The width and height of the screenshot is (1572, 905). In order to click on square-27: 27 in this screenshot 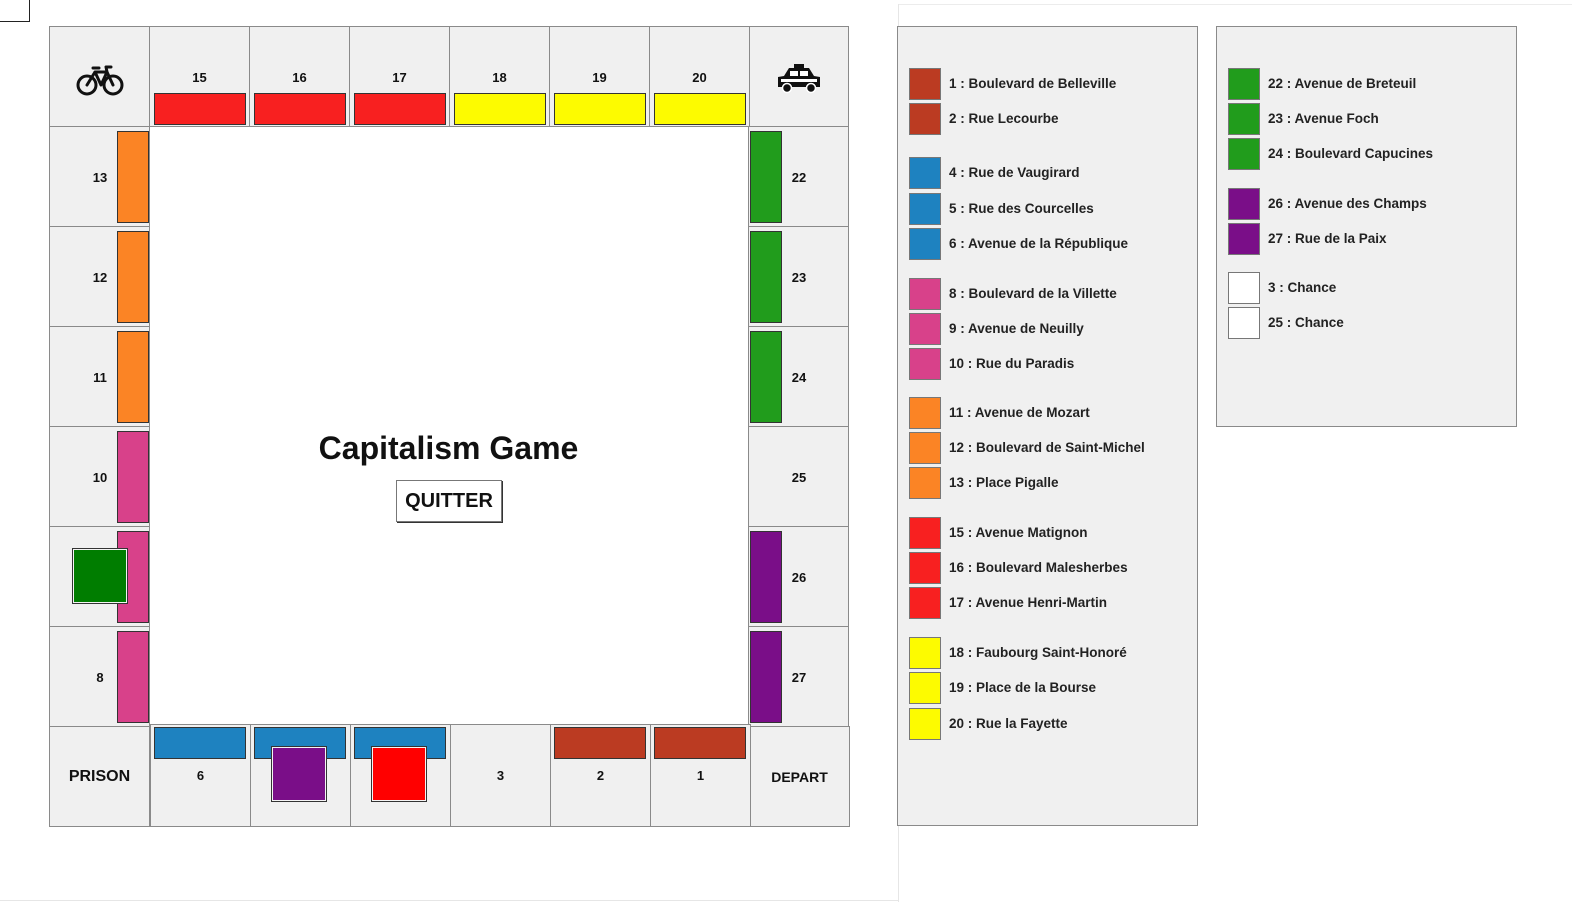, I will do `click(798, 676)`.